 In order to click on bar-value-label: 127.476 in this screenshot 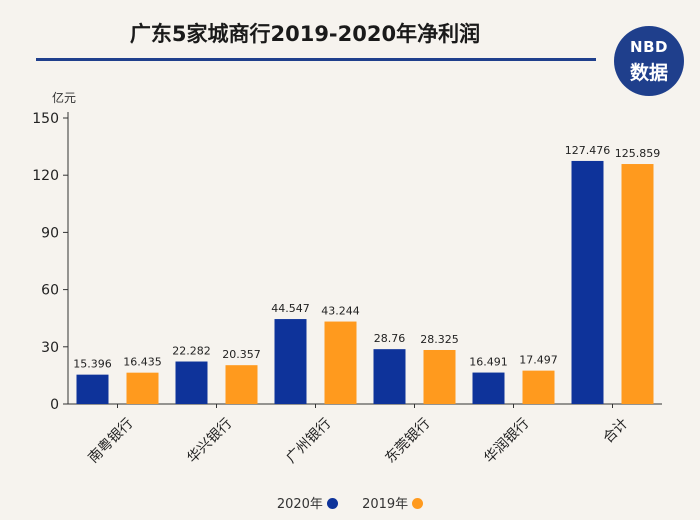, I will do `click(588, 150)`.